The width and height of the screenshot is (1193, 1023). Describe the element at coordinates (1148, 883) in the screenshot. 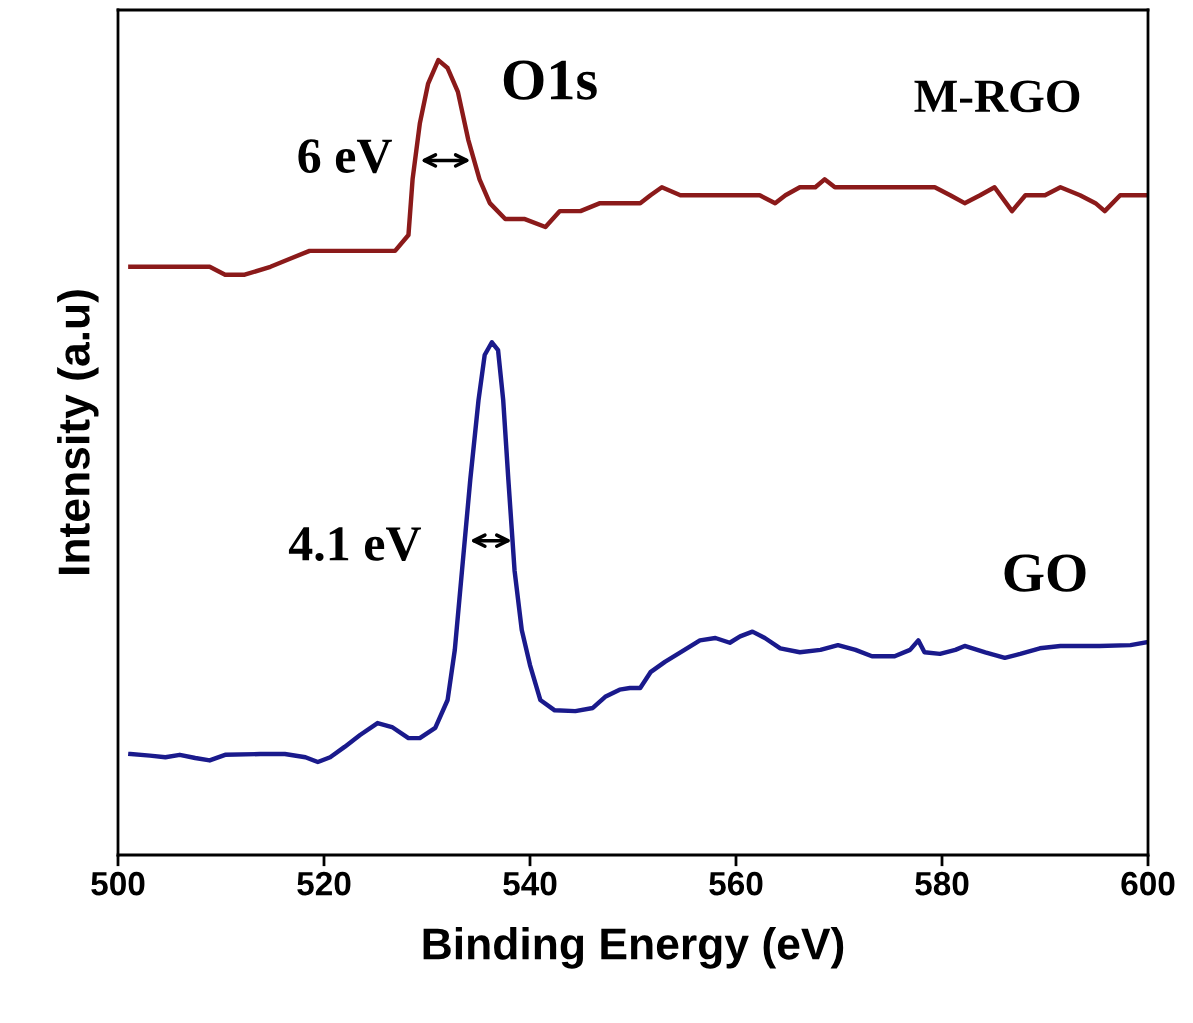

I see `x-tick-label: 600` at that location.